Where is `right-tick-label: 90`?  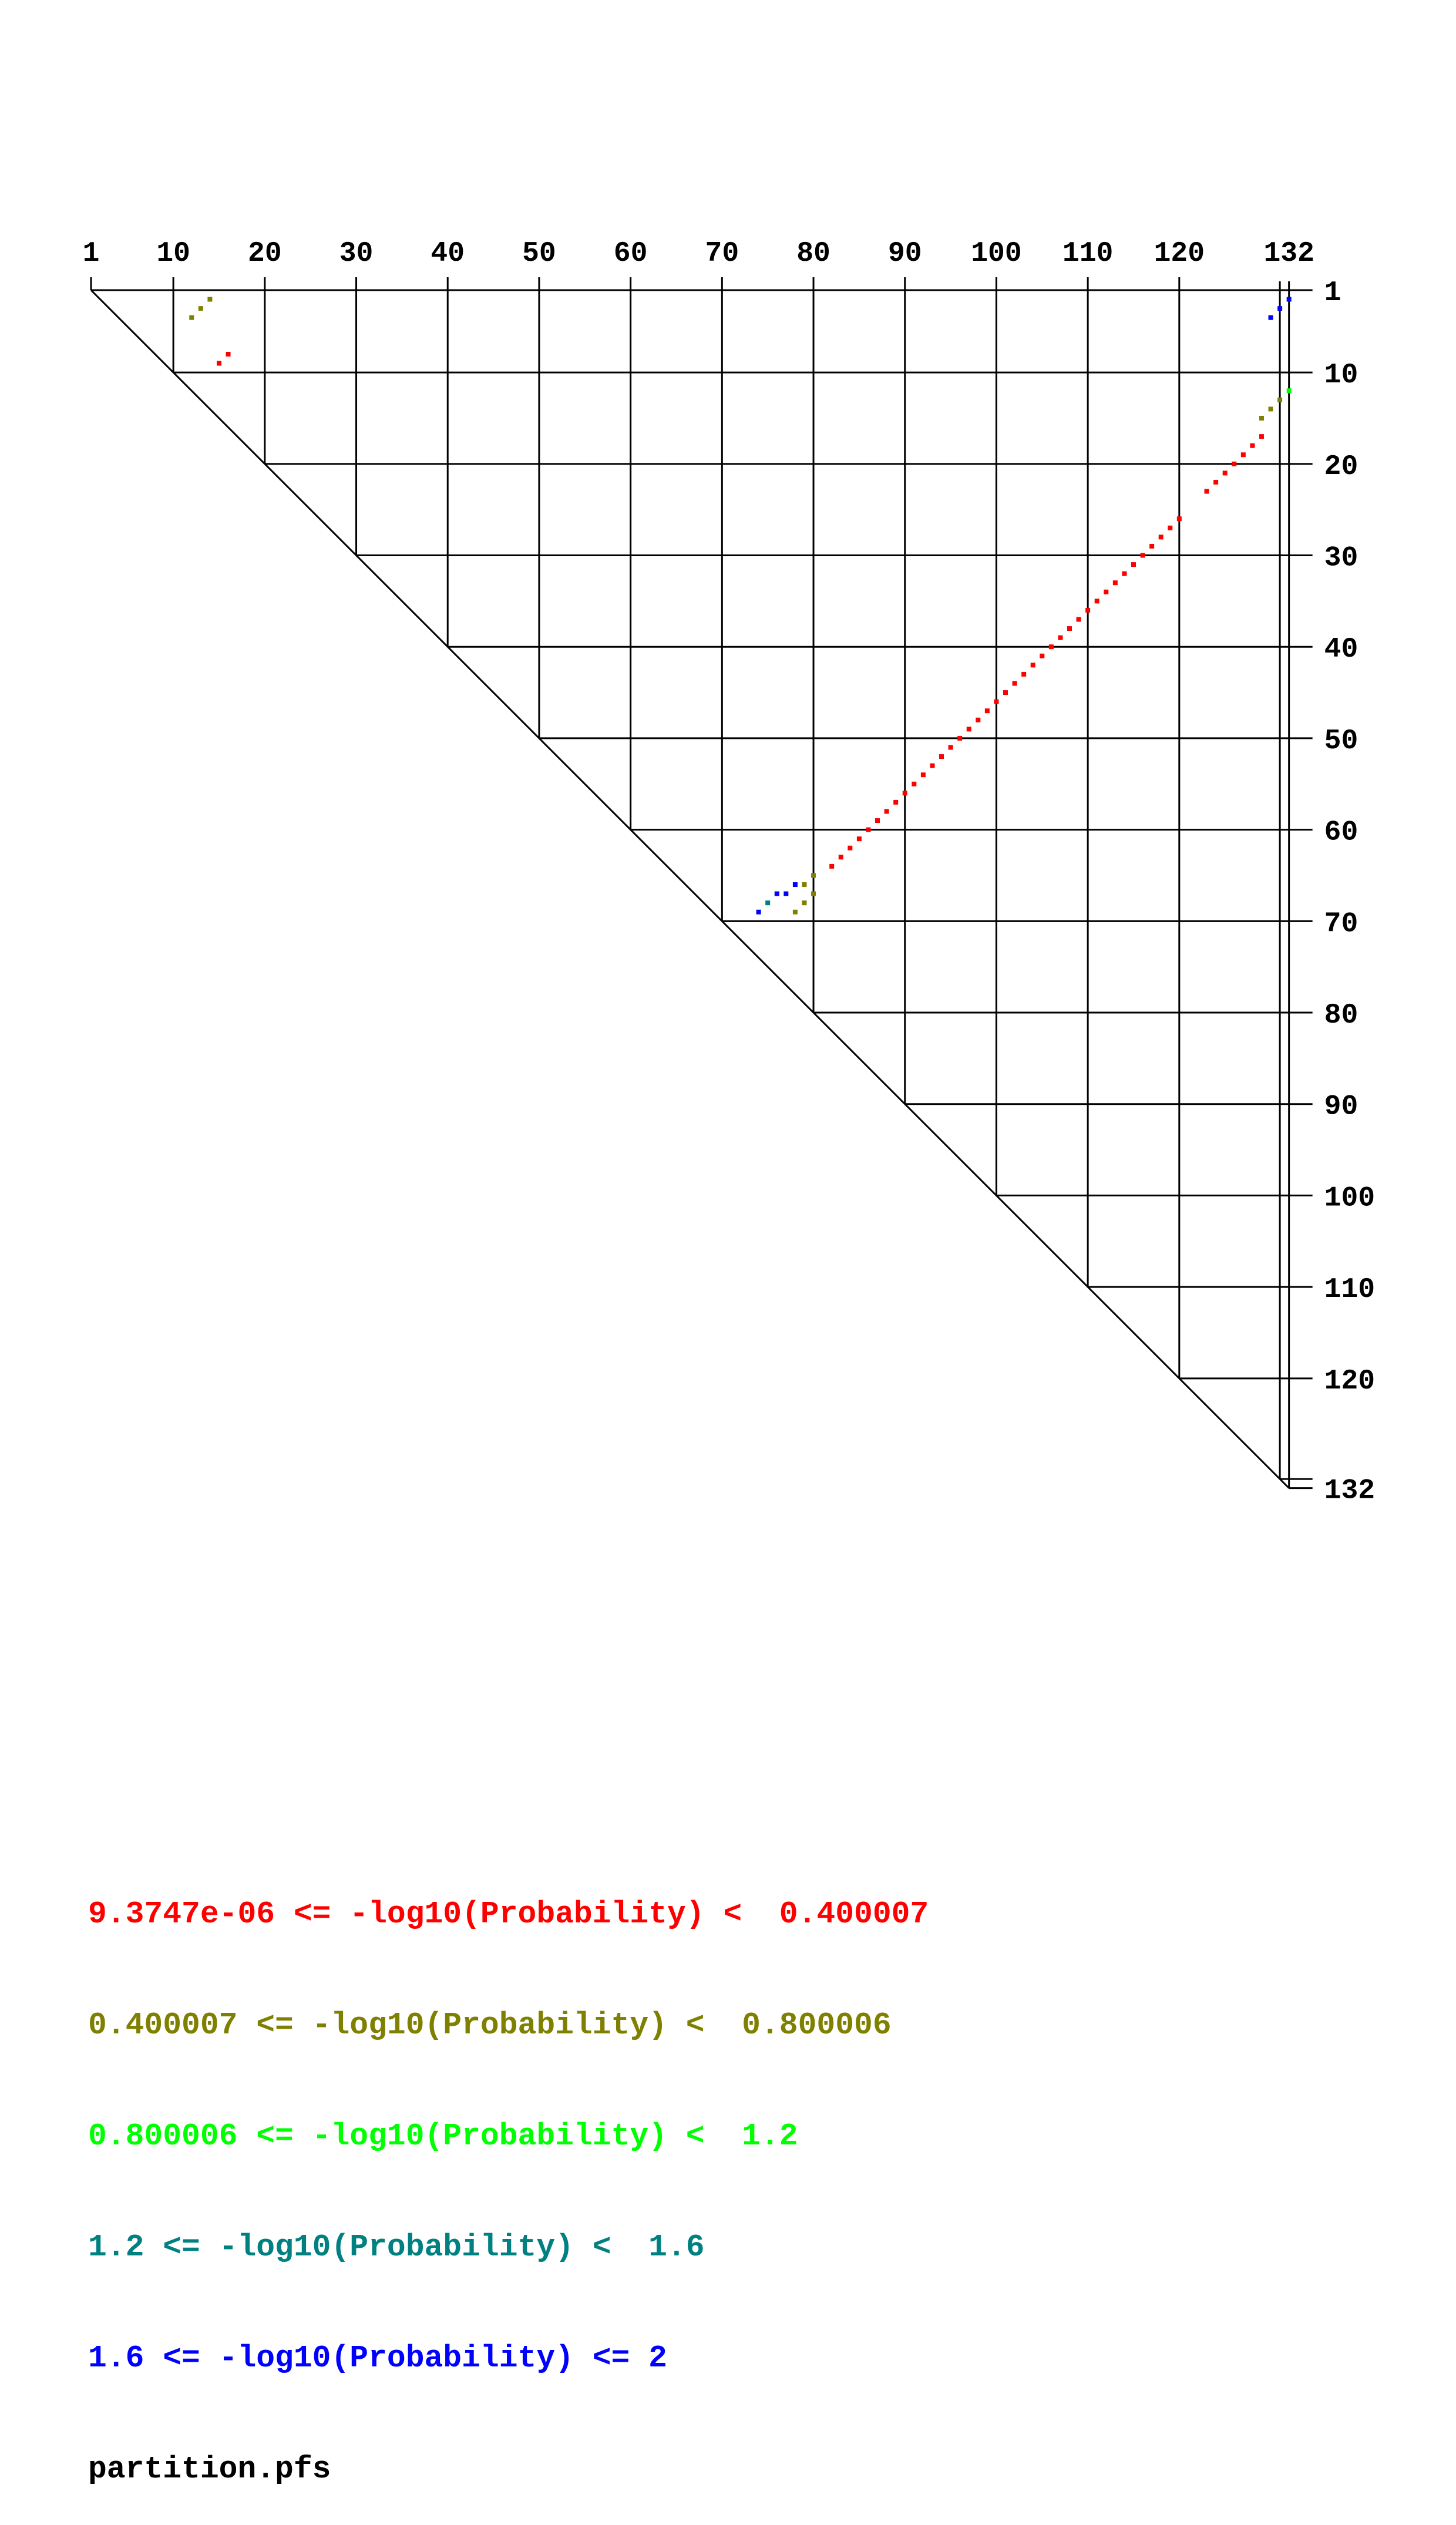
right-tick-label: 90 is located at coordinates (1341, 1107).